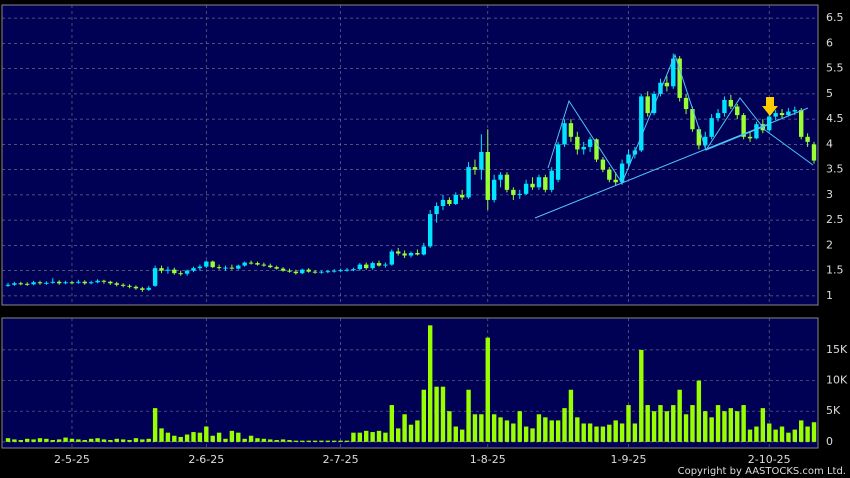  Describe the element at coordinates (629, 459) in the screenshot. I see `x-tick-label: 1-9-25` at that location.